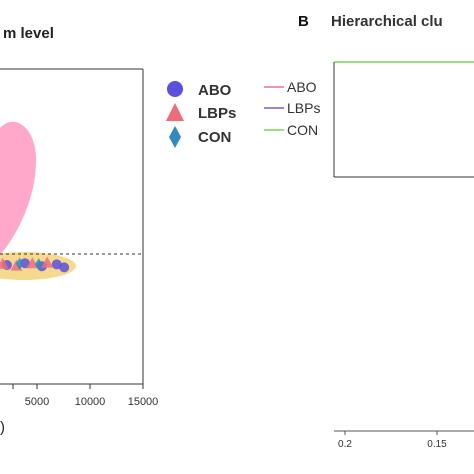 The height and width of the screenshot is (474, 474). I want to click on x-tick-label: 5000, so click(37, 402).